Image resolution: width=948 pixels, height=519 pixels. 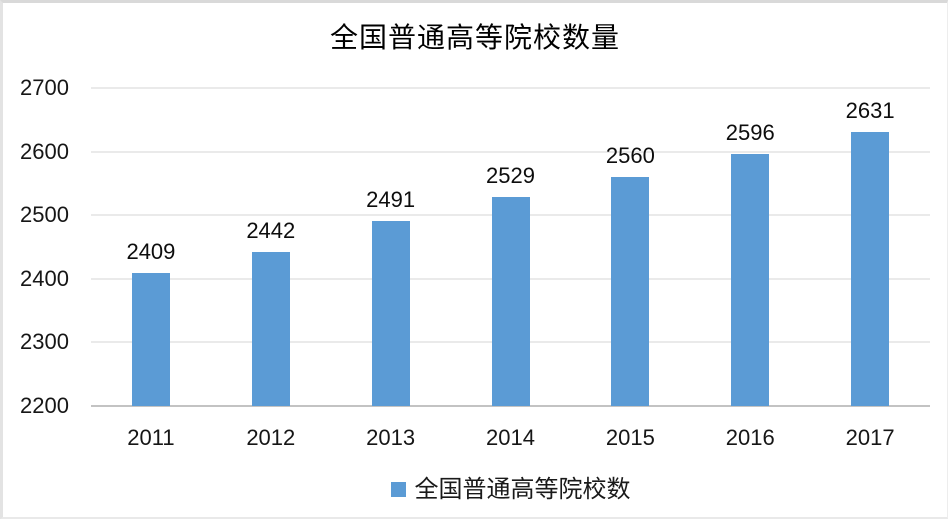 What do you see at coordinates (391, 437) in the screenshot?
I see `x-tick-label: 2013` at bounding box center [391, 437].